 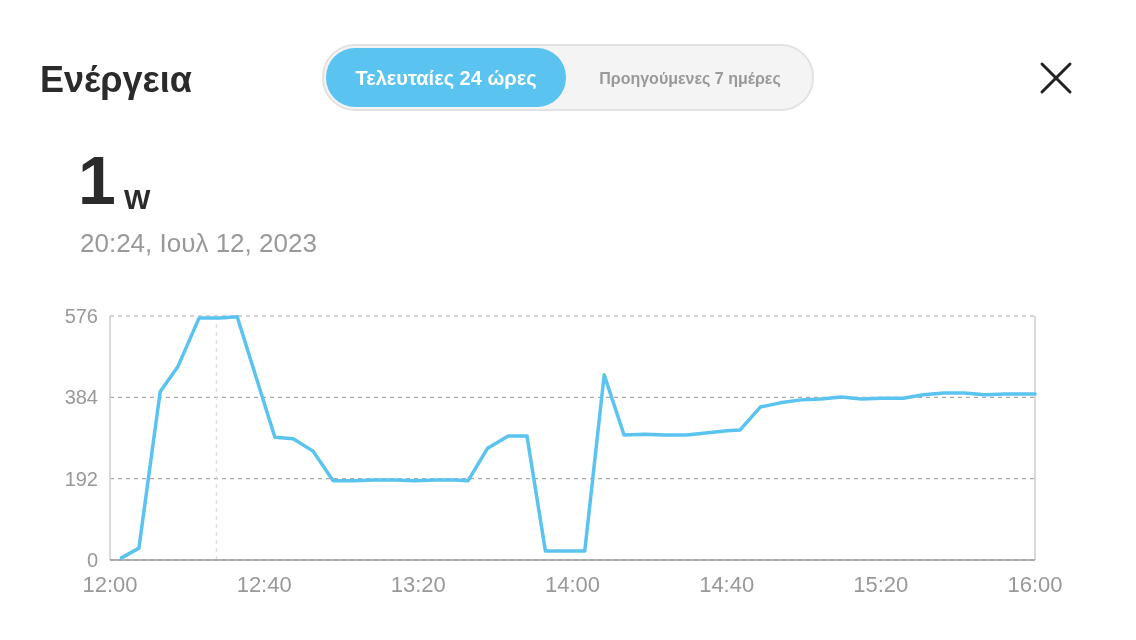 I want to click on chart-subtitle: 20:24, Ιουλ 12, 2023, so click(x=198, y=243).